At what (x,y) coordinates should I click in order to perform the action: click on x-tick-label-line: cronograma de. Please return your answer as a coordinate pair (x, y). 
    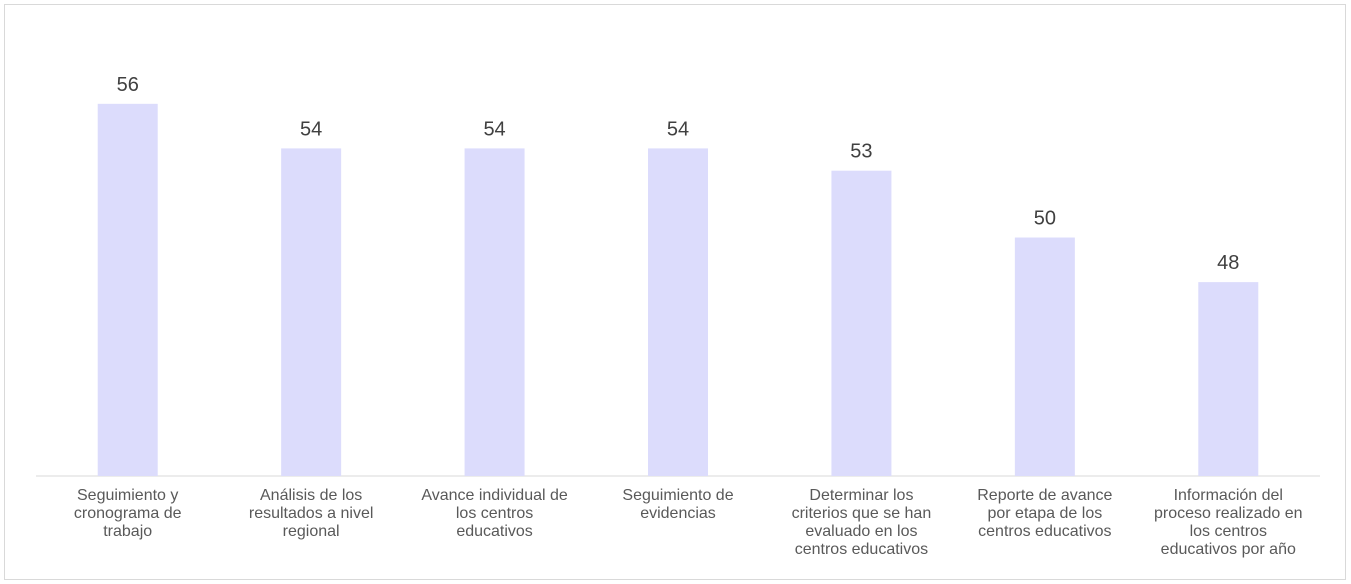
    Looking at the image, I should click on (127, 513).